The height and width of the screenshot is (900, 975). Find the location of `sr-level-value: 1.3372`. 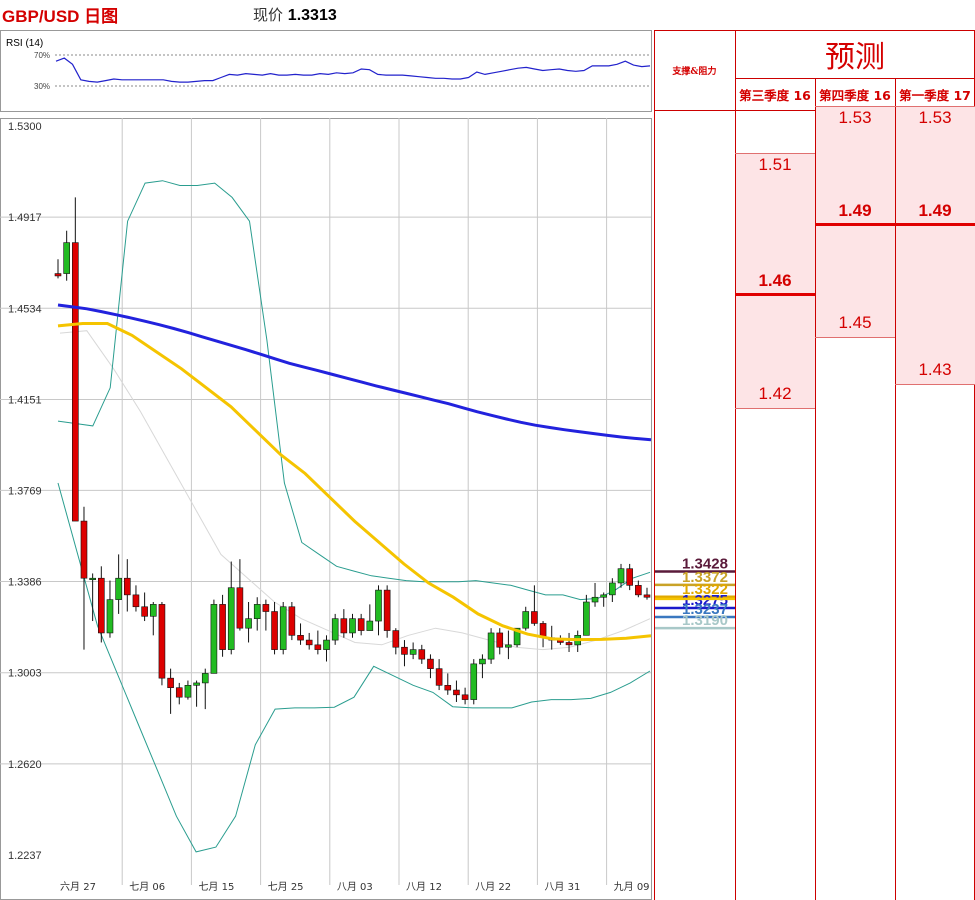

sr-level-value: 1.3372 is located at coordinates (705, 577).